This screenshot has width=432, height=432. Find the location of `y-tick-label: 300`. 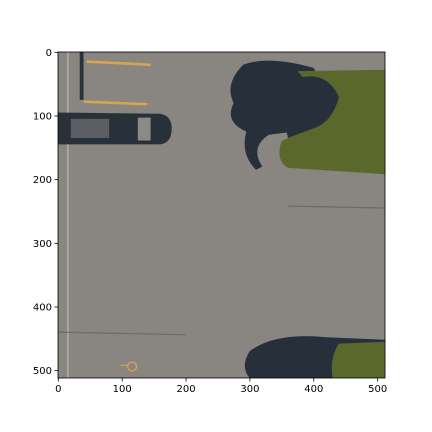

y-tick-label: 300 is located at coordinates (42, 244).